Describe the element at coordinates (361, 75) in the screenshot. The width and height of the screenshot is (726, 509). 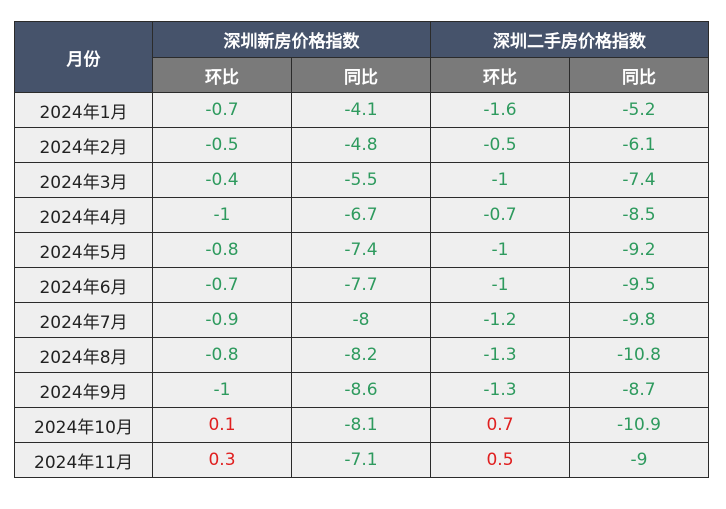
I see `new-yoy-header: 同比` at that location.